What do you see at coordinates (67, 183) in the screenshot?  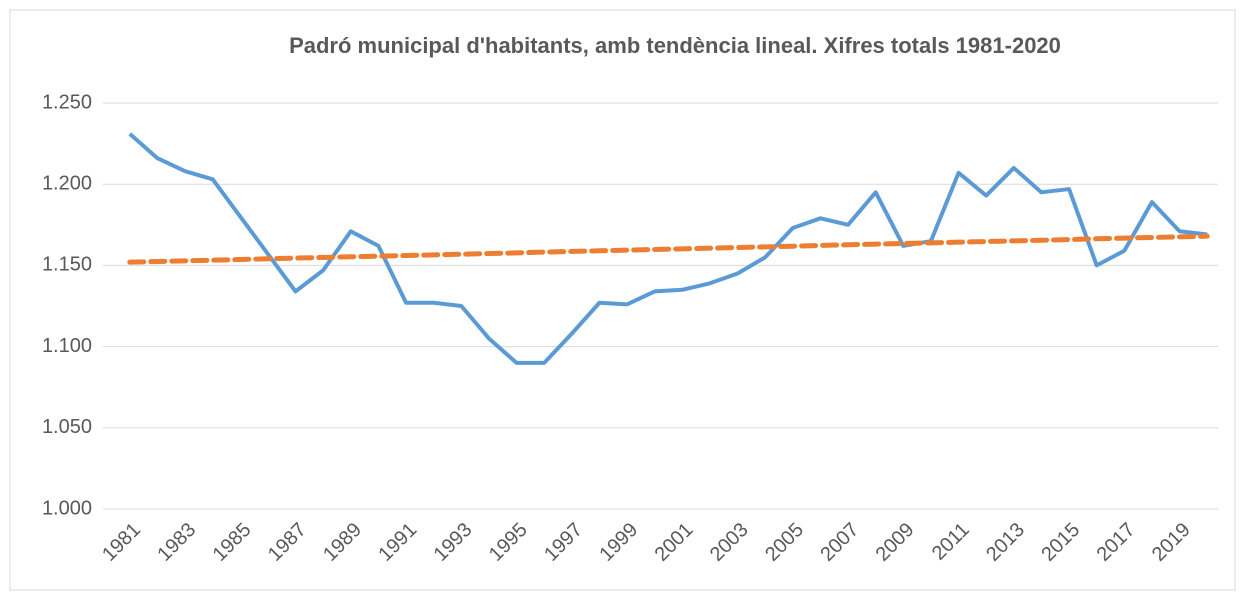 I see `y-tick-label: 1.200` at bounding box center [67, 183].